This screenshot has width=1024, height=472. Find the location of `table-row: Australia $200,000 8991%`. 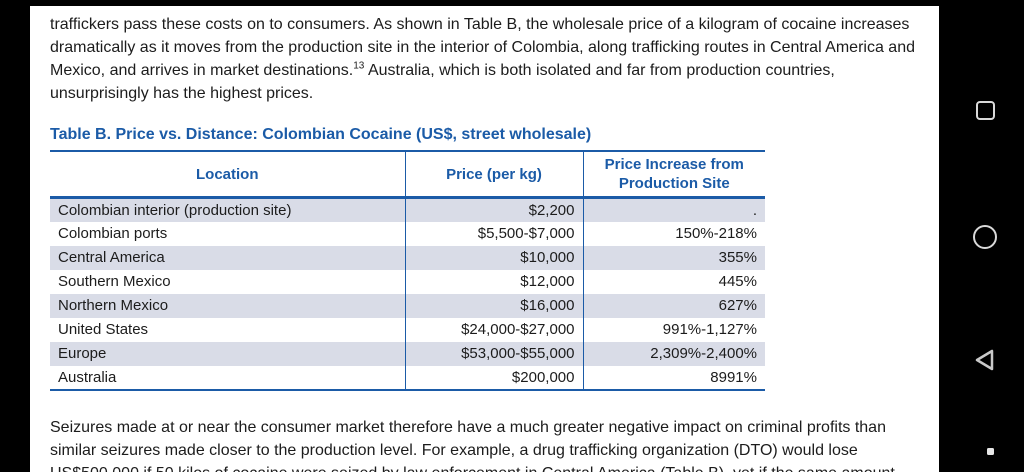

table-row: Australia $200,000 8991% is located at coordinates (407, 377).